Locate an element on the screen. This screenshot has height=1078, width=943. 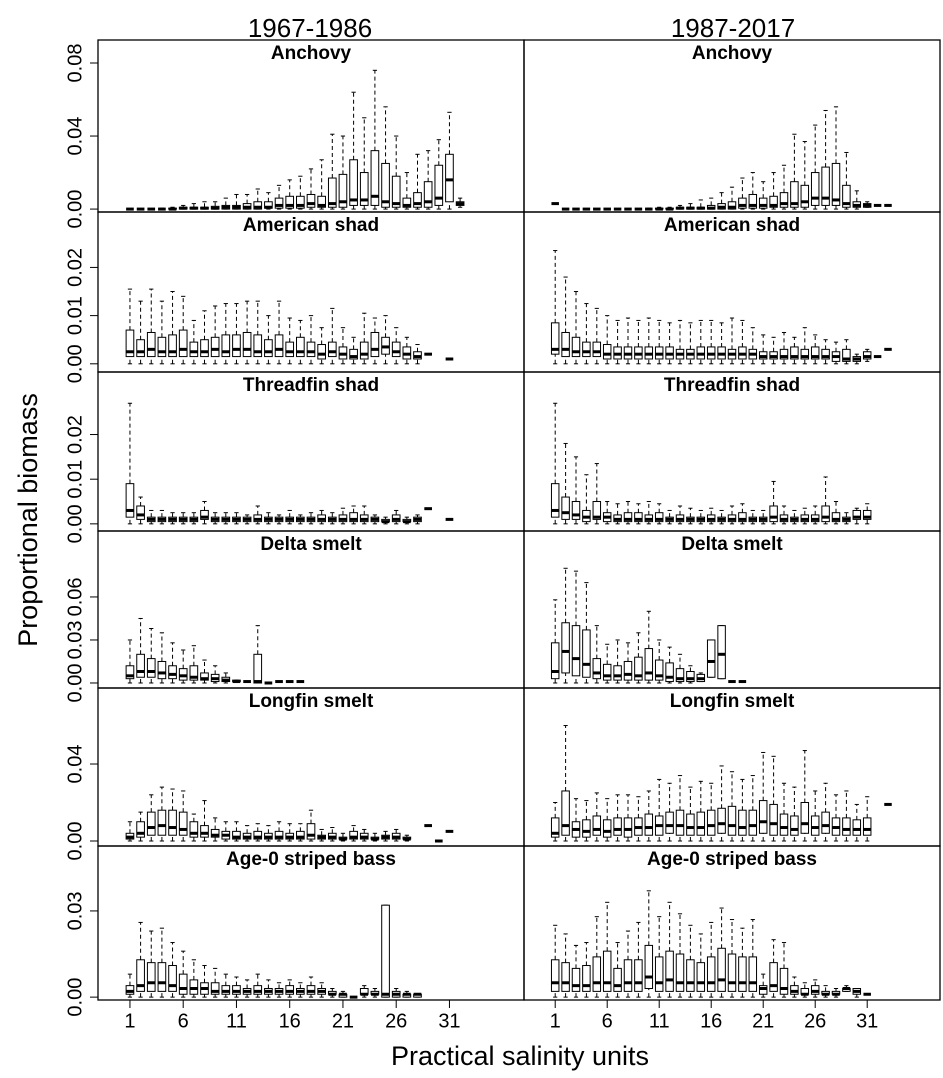
y-tick-label: 0.08 is located at coordinates (75, 63).